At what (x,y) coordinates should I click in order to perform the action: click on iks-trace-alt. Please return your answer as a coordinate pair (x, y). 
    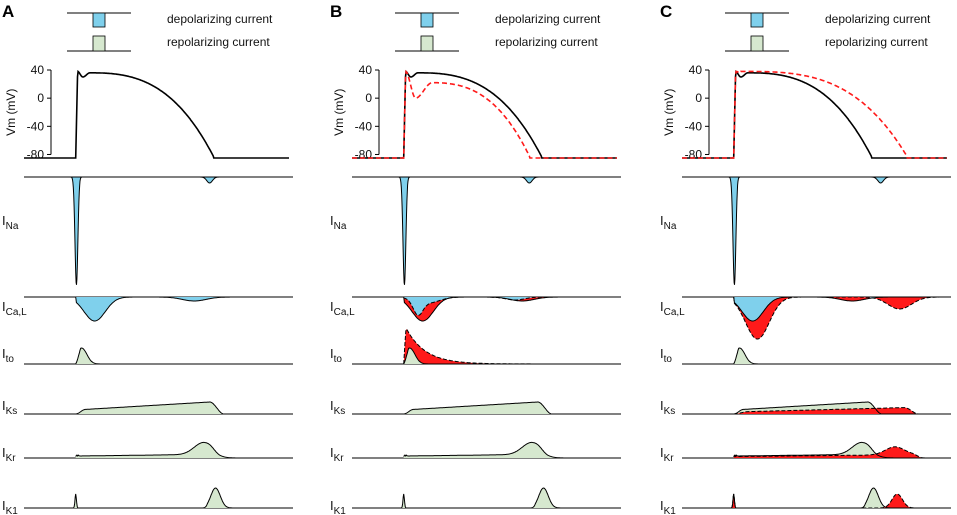
    Looking at the image, I should click on (834, 411).